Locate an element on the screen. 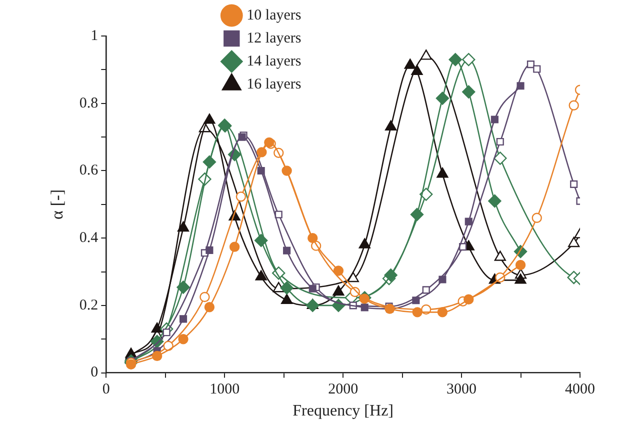  x-tick-label: 1000 is located at coordinates (225, 390).